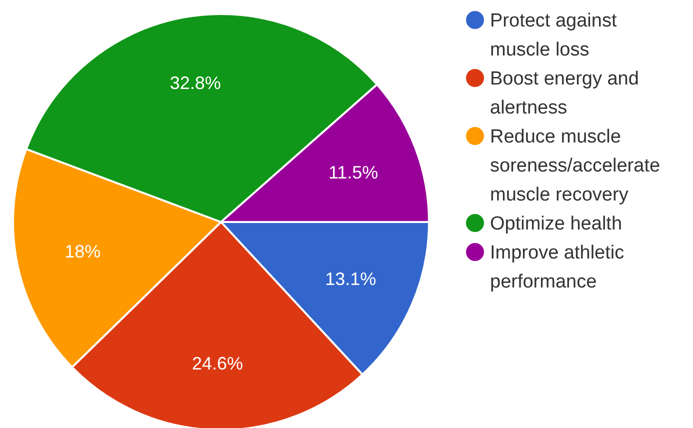 The width and height of the screenshot is (693, 428). Describe the element at coordinates (557, 267) in the screenshot. I see `legend-label: Improve athletic performance` at that location.